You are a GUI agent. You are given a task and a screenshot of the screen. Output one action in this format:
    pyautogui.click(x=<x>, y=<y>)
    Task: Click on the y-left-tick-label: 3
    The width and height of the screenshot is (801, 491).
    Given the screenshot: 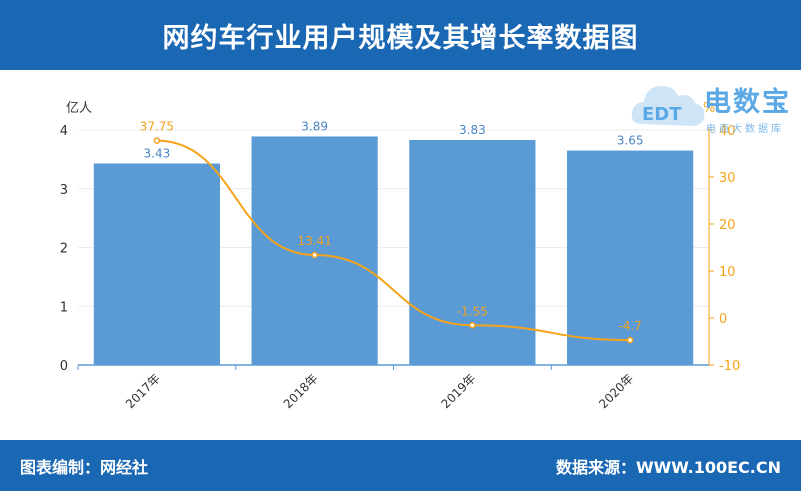 What is the action you would take?
    pyautogui.click(x=64, y=190)
    